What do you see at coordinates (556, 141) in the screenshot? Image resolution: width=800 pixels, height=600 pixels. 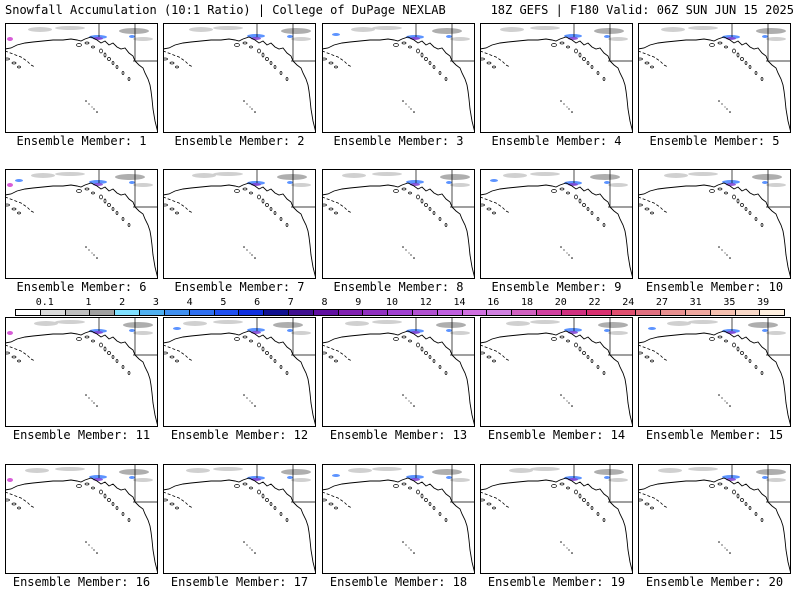 I see `ensemble-member-label: Ensemble Member: 4` at bounding box center [556, 141].